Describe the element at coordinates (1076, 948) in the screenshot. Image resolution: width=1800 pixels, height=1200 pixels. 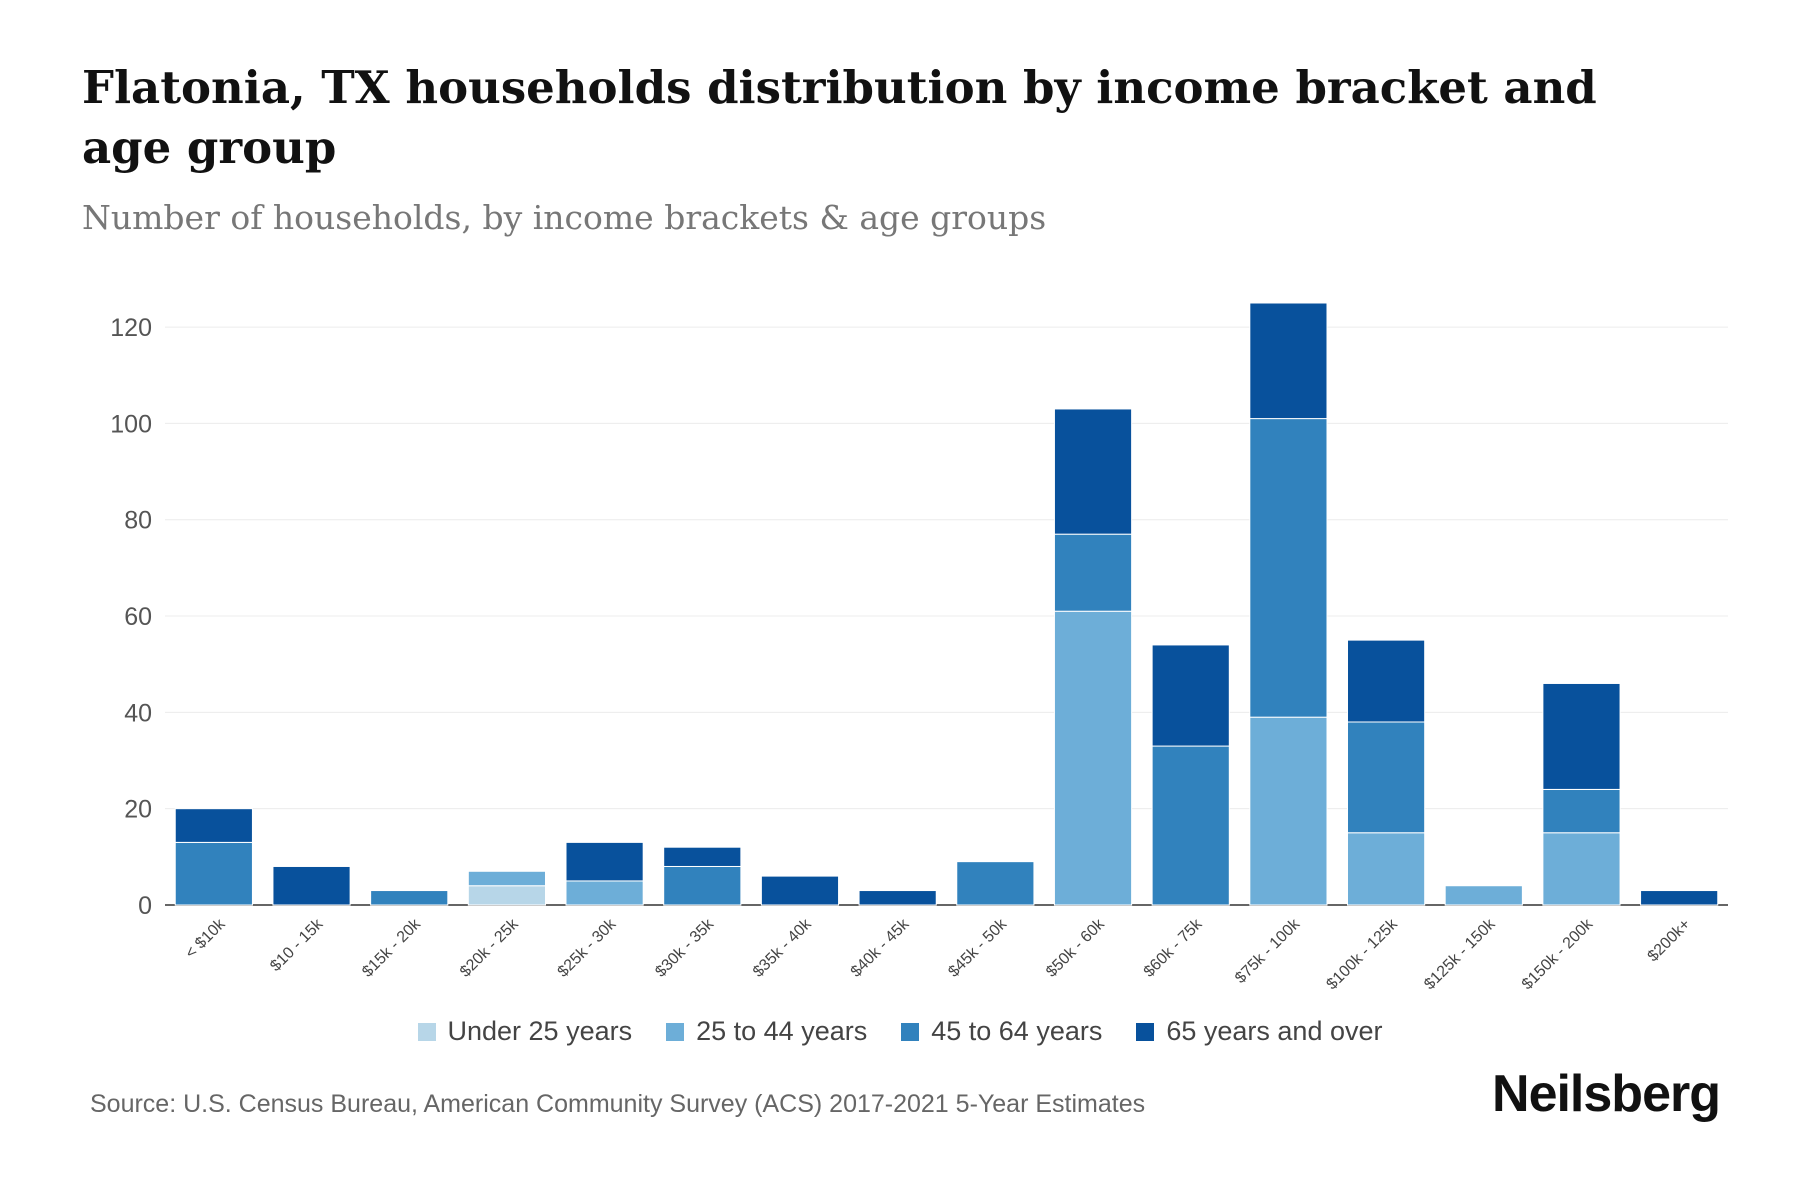
I see `x-tick-label: $50k - 60k` at that location.